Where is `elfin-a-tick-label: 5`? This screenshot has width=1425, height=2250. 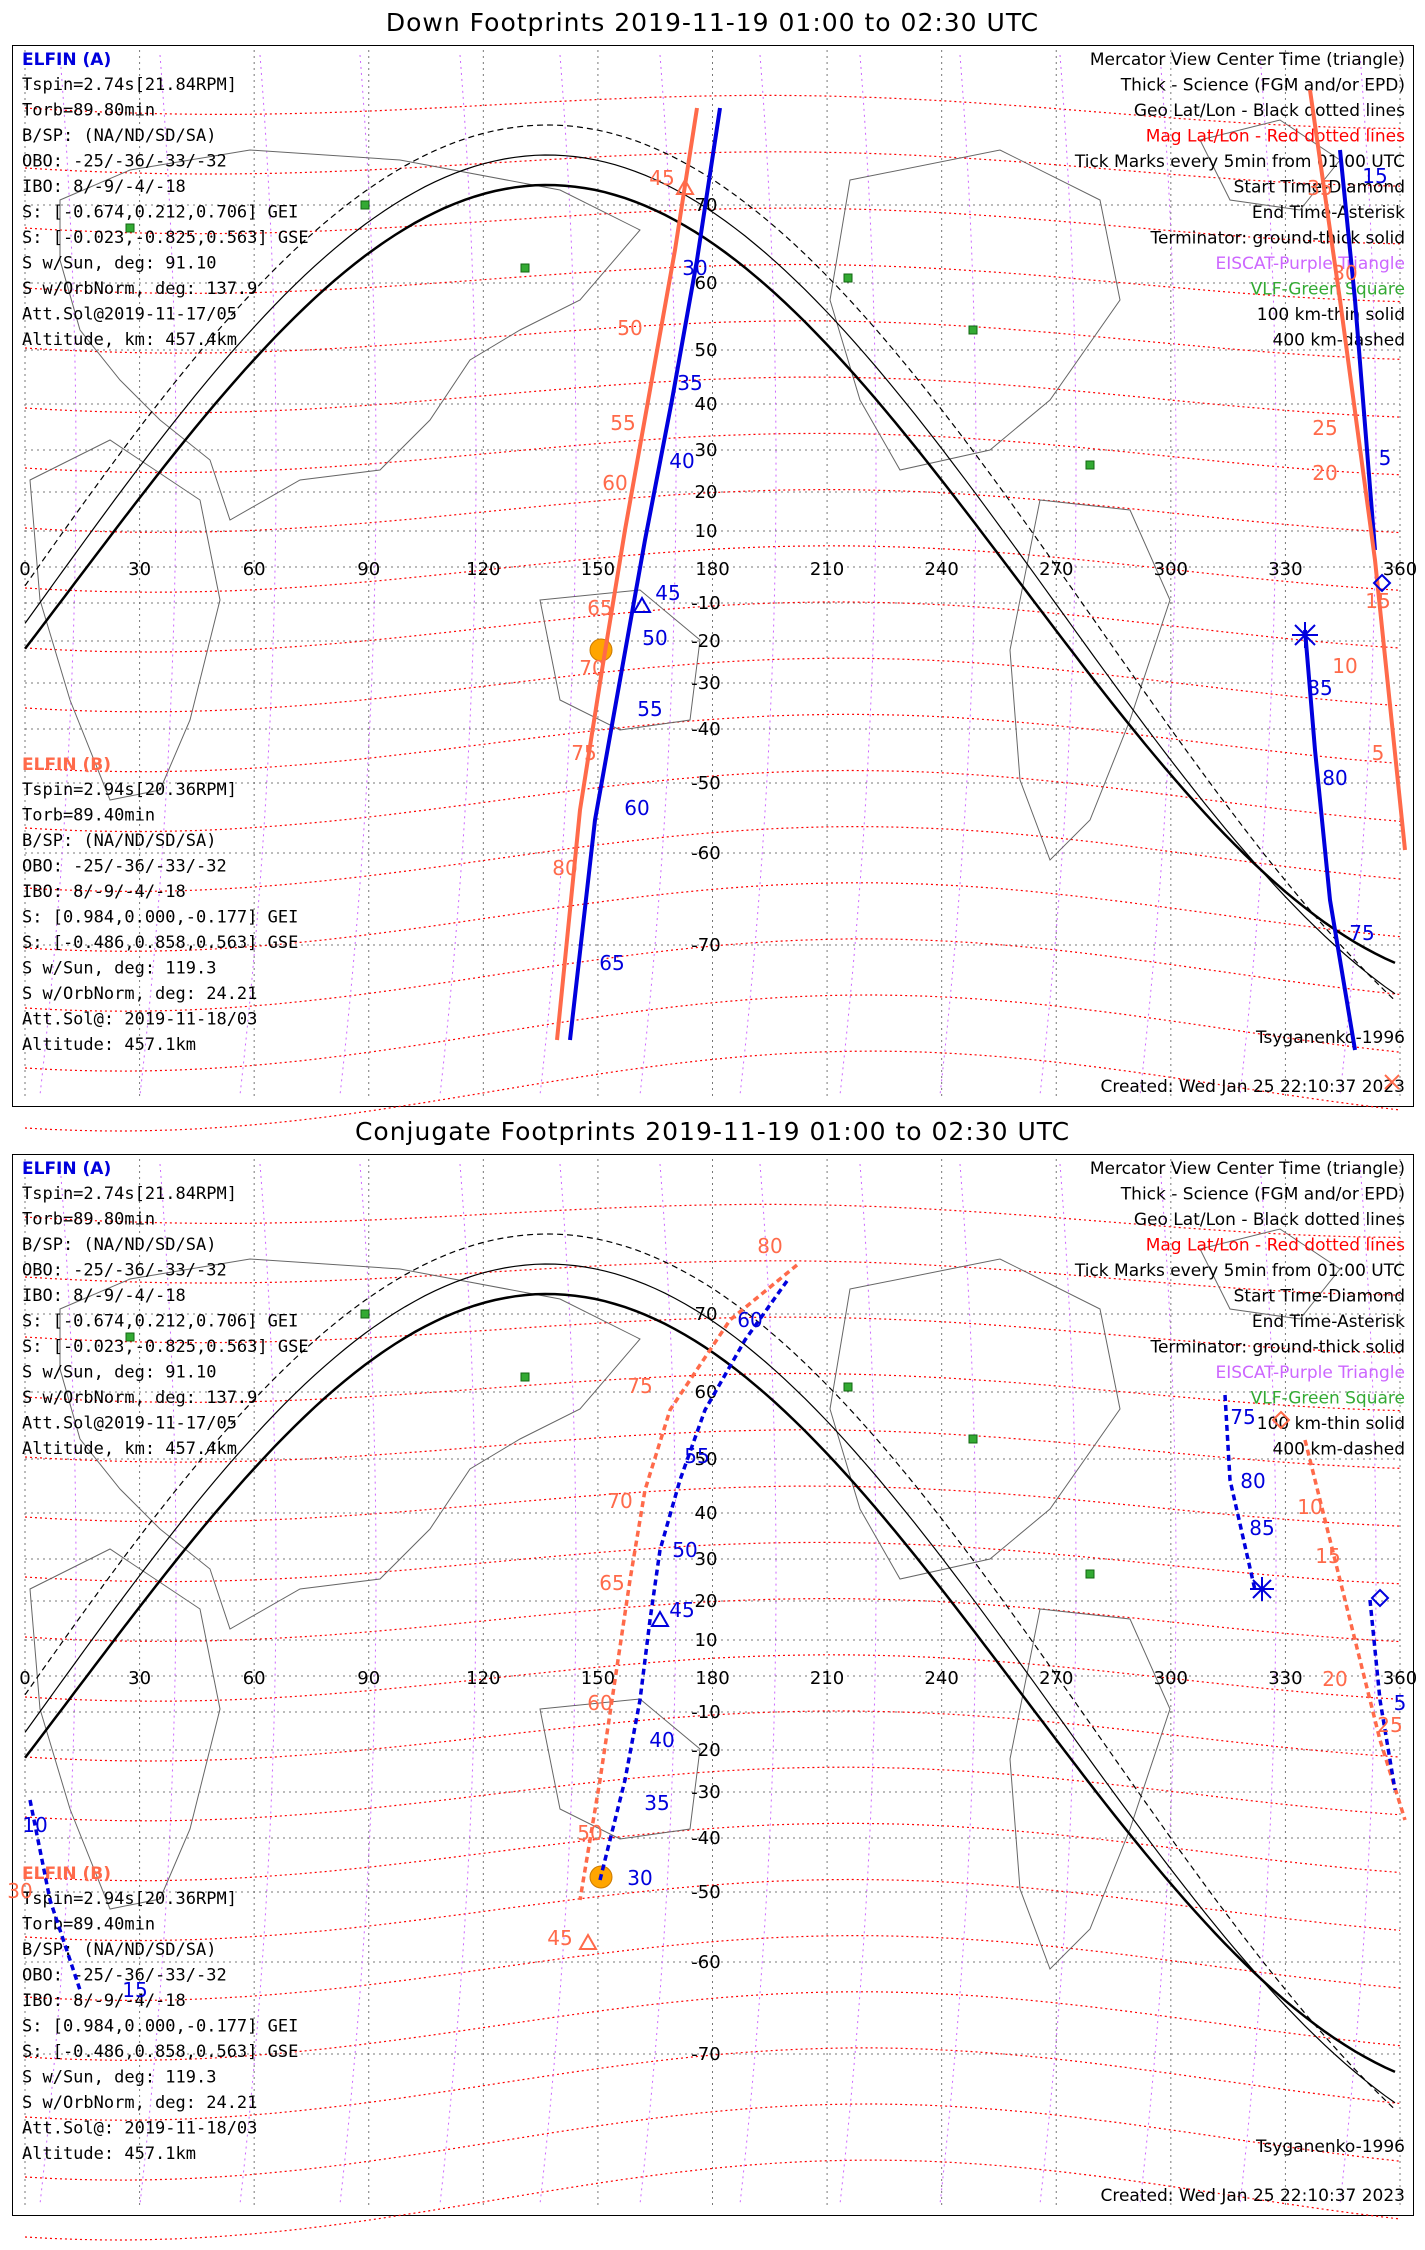
elfin-a-tick-label: 5 is located at coordinates (1385, 458).